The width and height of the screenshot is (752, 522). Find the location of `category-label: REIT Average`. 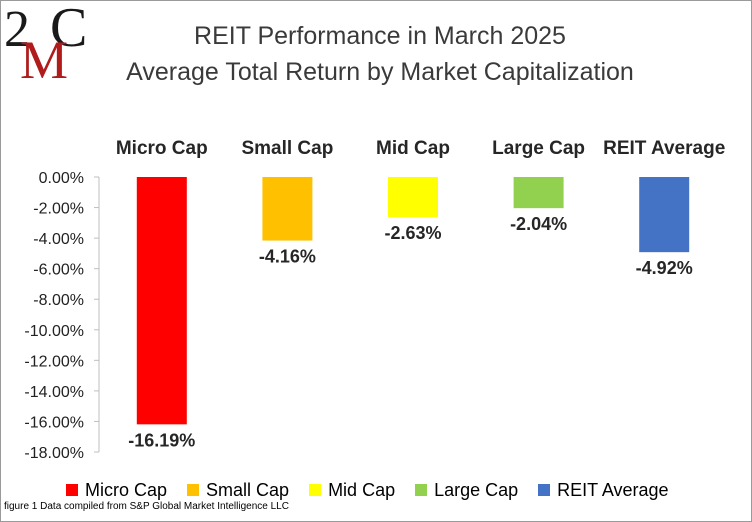

category-label: REIT Average is located at coordinates (664, 148).